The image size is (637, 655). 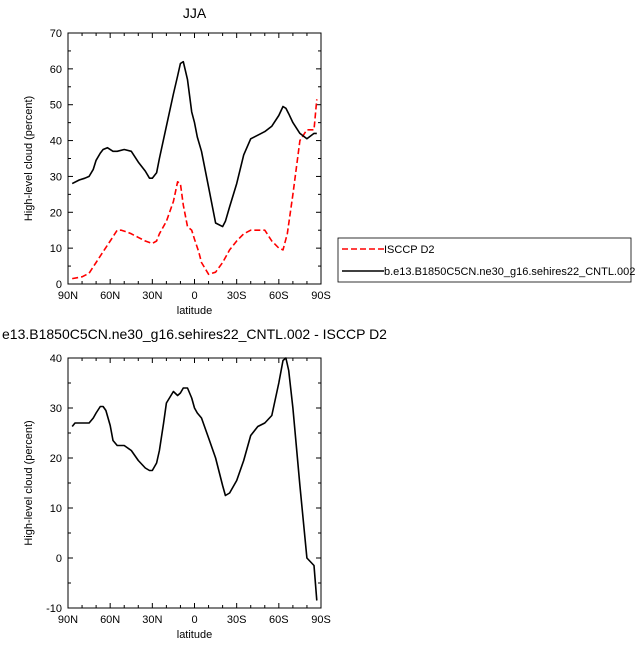 What do you see at coordinates (195, 13) in the screenshot?
I see `chart-title: JJA` at bounding box center [195, 13].